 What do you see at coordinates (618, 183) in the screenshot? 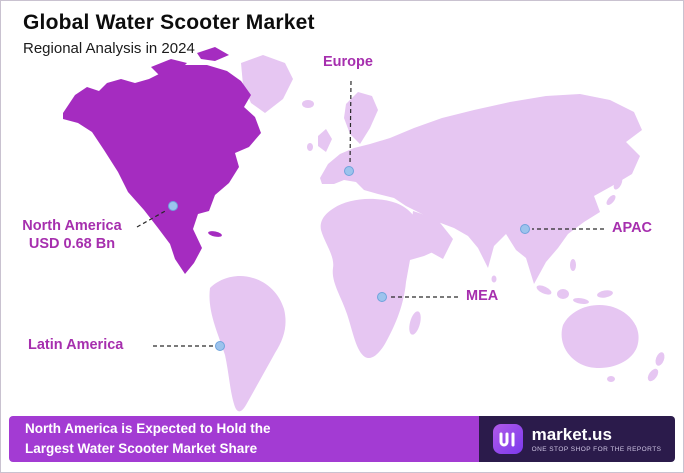
I see `region-japan-north` at bounding box center [618, 183].